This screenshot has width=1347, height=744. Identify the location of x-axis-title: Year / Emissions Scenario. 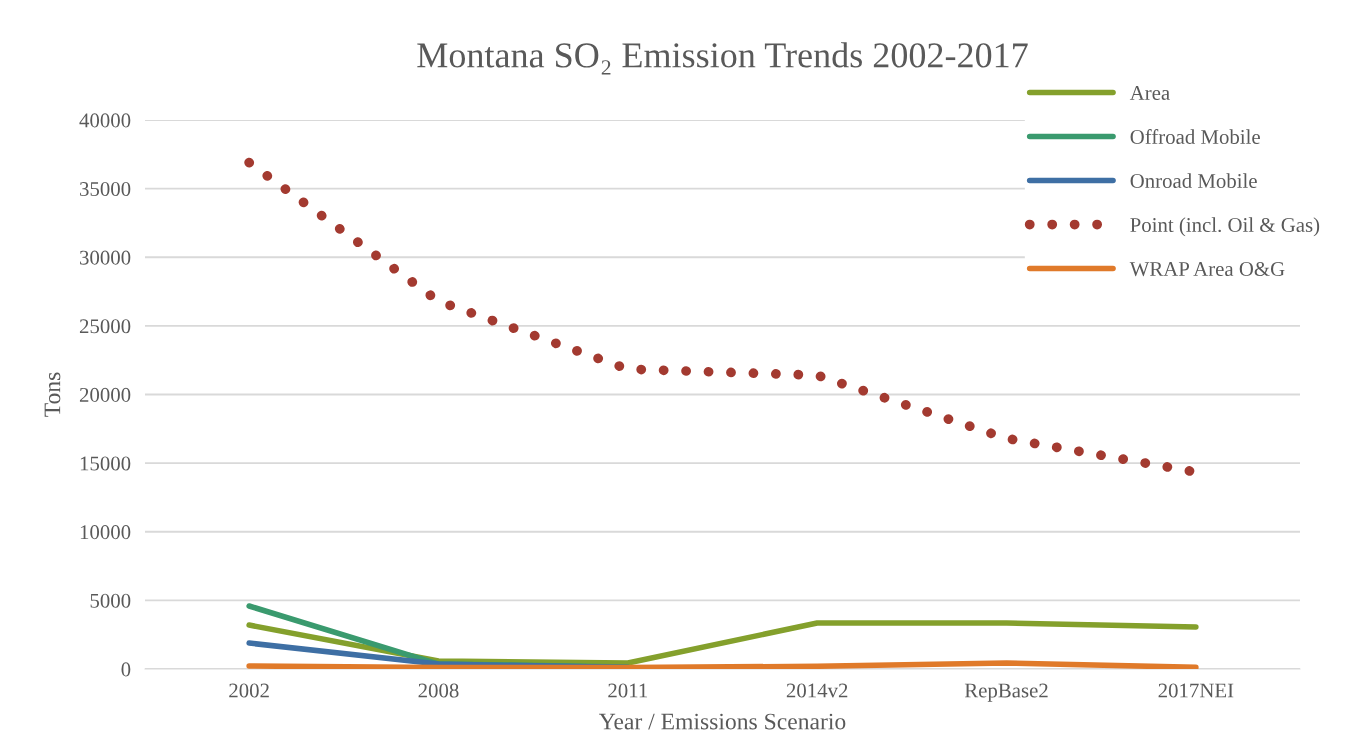
(722, 721).